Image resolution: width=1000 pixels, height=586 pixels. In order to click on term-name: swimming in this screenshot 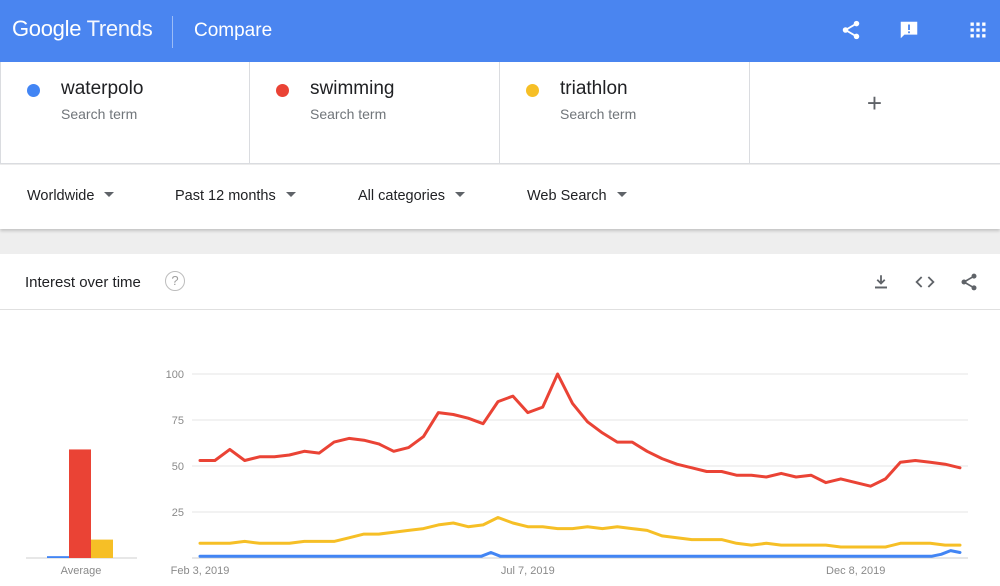, I will do `click(352, 88)`.